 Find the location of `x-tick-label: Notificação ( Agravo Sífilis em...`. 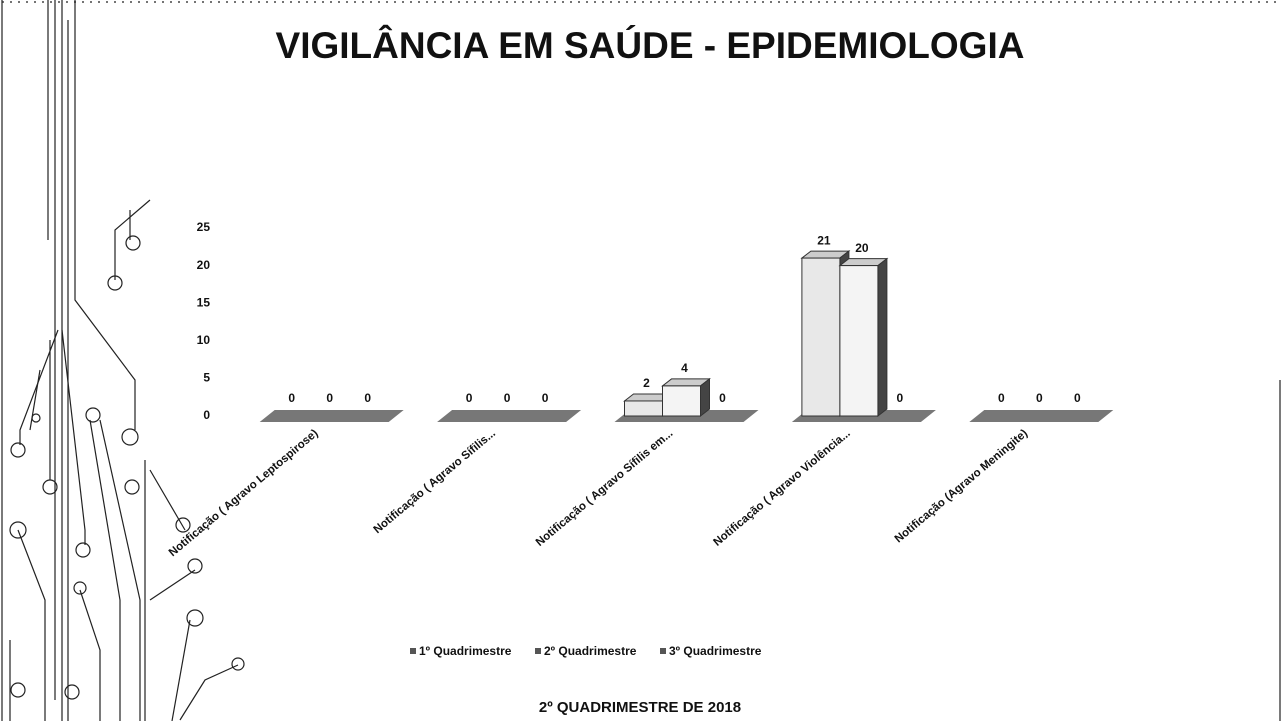

x-tick-label: Notificação ( Agravo Sífilis em... is located at coordinates (605, 487).